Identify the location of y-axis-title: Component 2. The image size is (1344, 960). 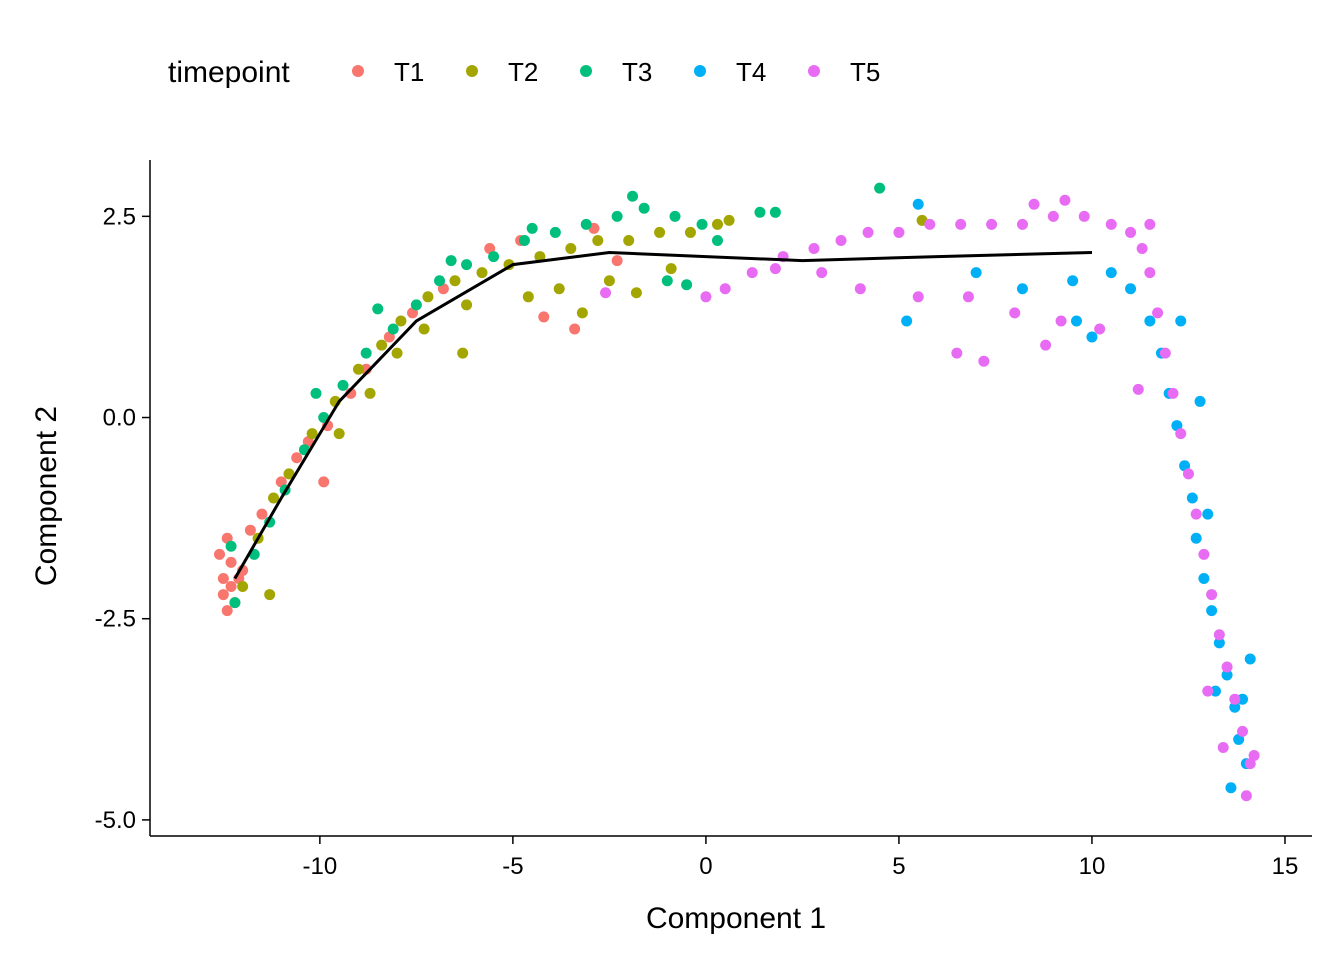
(46, 496).